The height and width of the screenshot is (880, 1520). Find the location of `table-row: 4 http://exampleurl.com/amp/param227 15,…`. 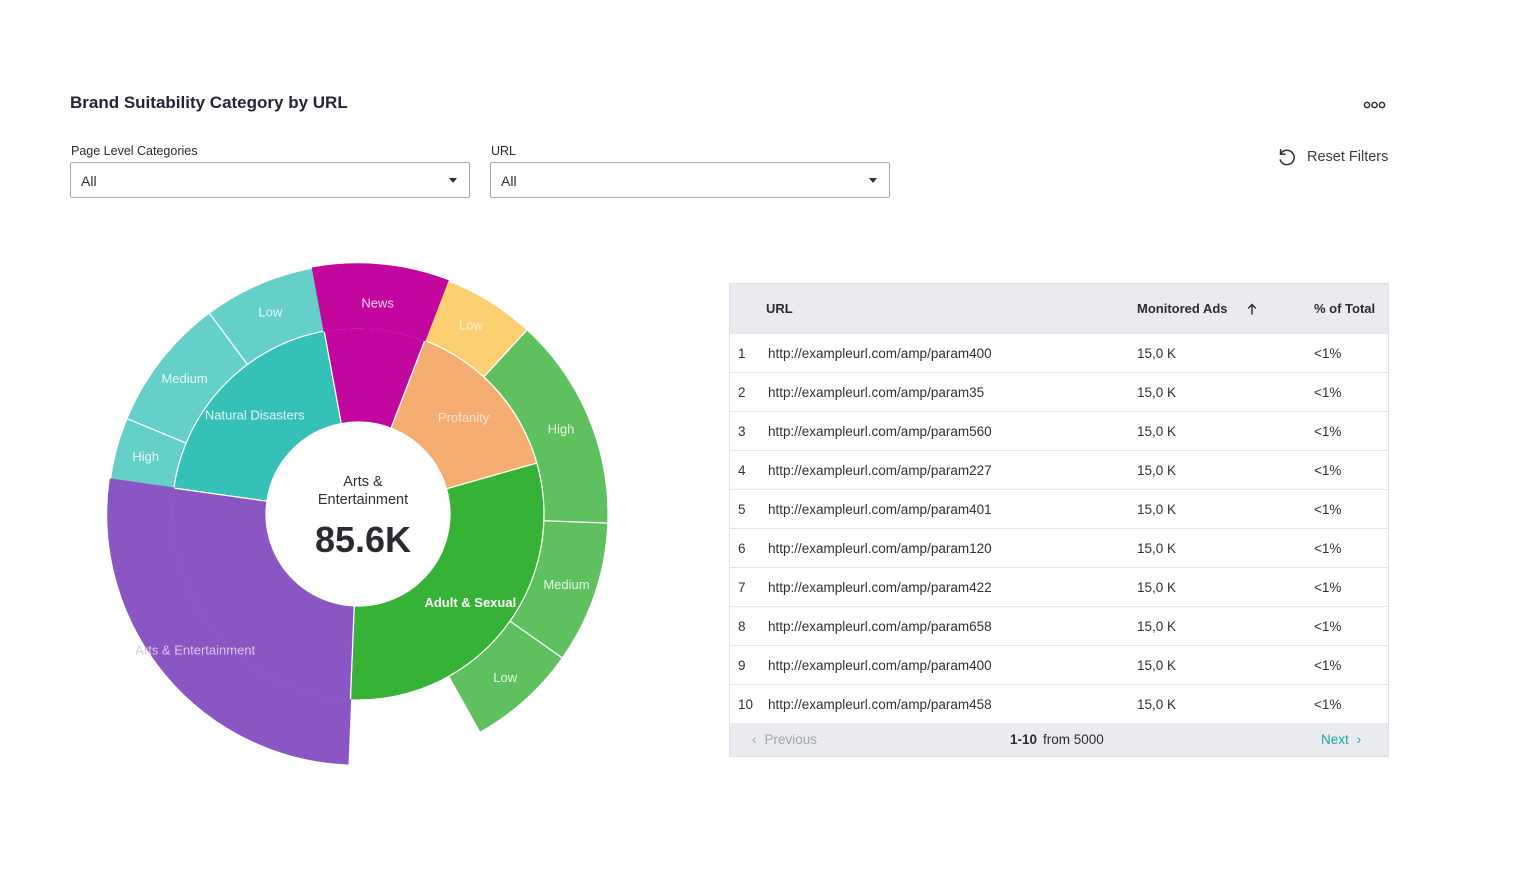

table-row: 4 http://exampleurl.com/amp/param227 15,… is located at coordinates (1059, 470).